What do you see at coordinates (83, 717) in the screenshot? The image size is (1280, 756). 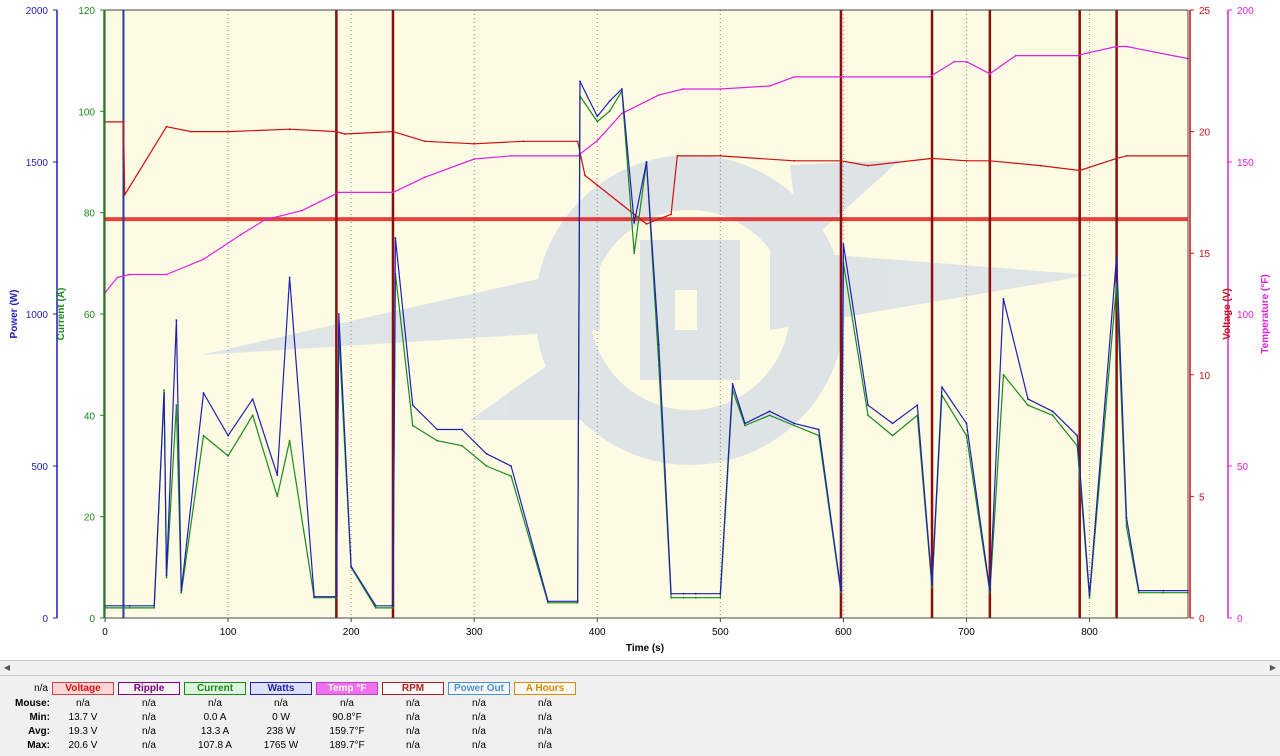 I see `stats-cell: 13.7 V` at bounding box center [83, 717].